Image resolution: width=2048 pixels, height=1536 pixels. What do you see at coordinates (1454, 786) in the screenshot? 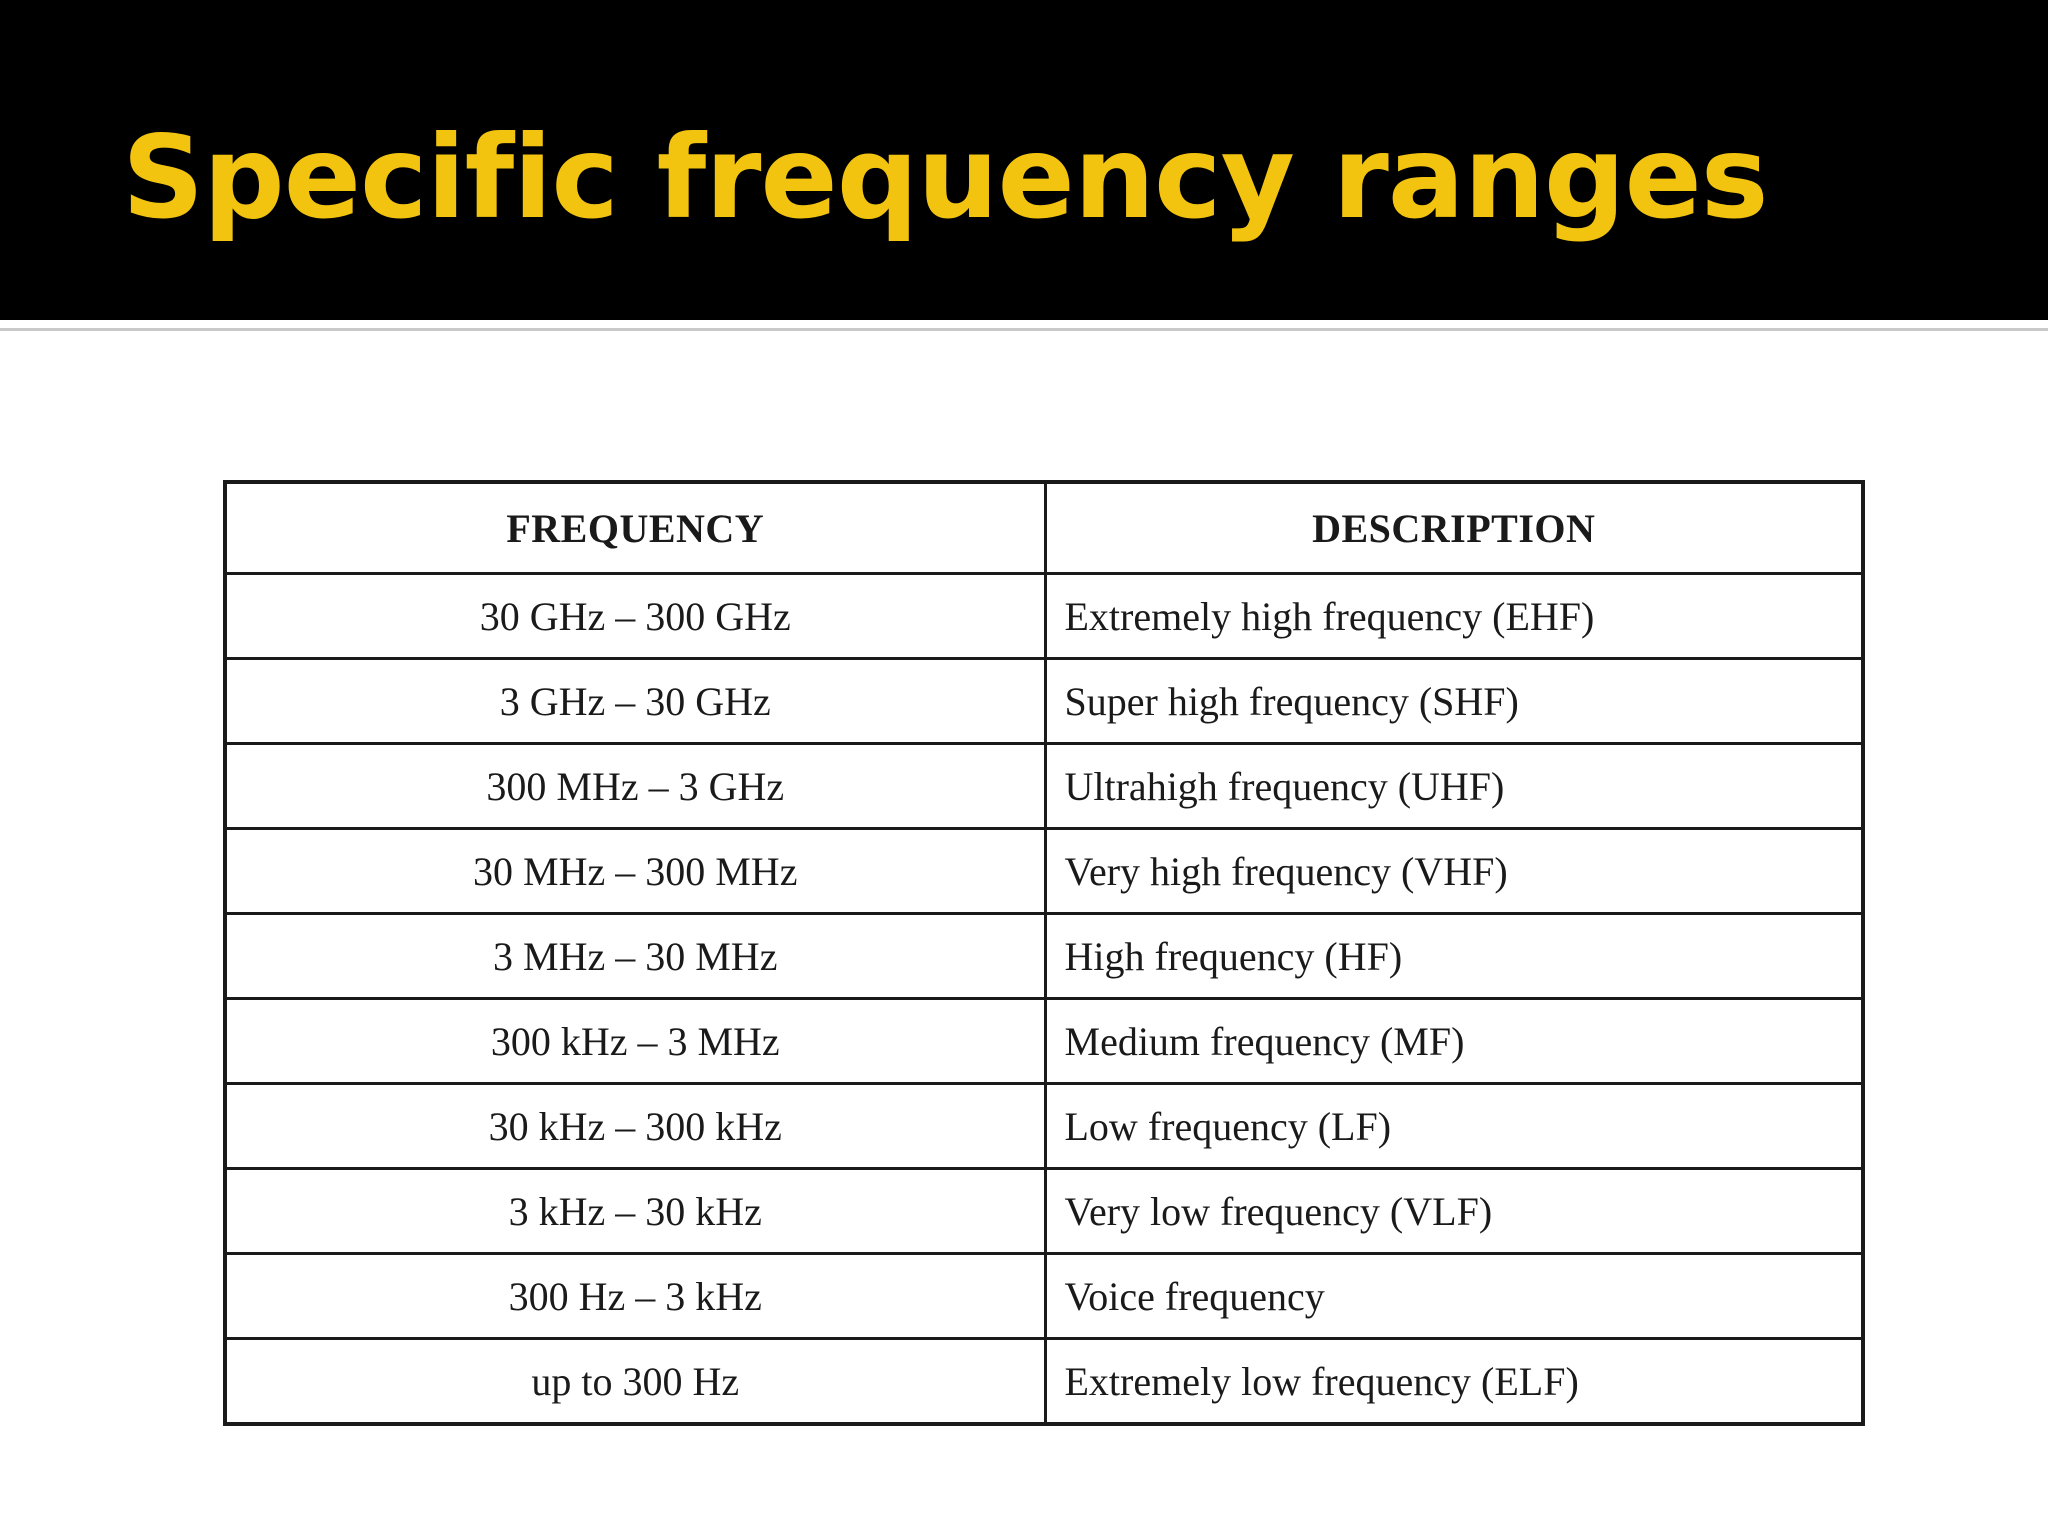
I see `description-cell: Ultrahigh frequency (UHF)` at bounding box center [1454, 786].